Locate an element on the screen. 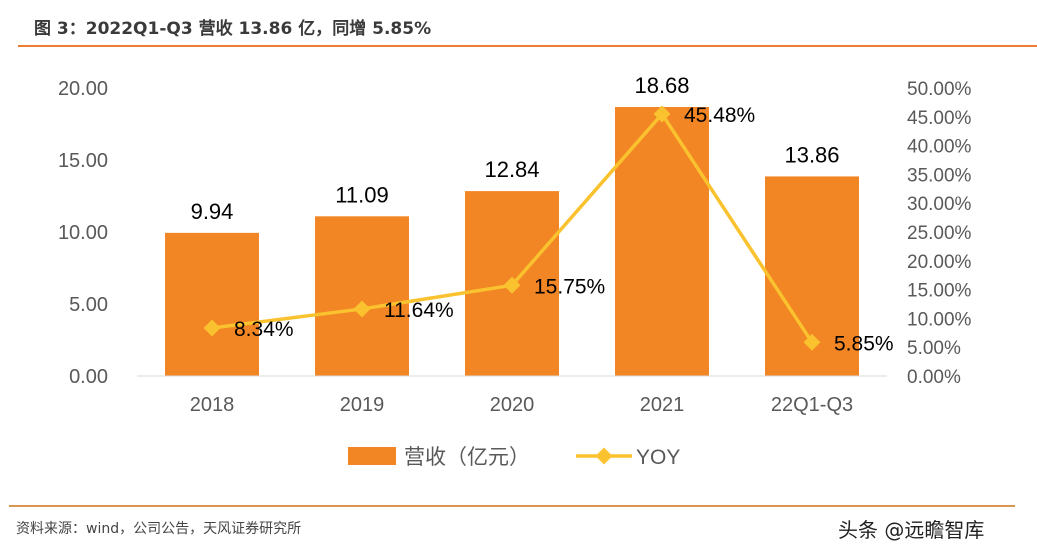 The width and height of the screenshot is (1037, 559). x-tick-label: 2019 is located at coordinates (362, 405).